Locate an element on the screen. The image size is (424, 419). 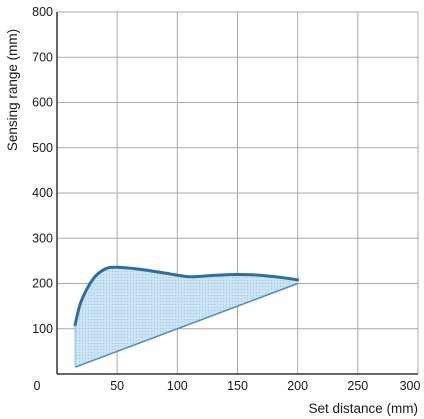
x-tick-label-300: 300 is located at coordinates (410, 386).